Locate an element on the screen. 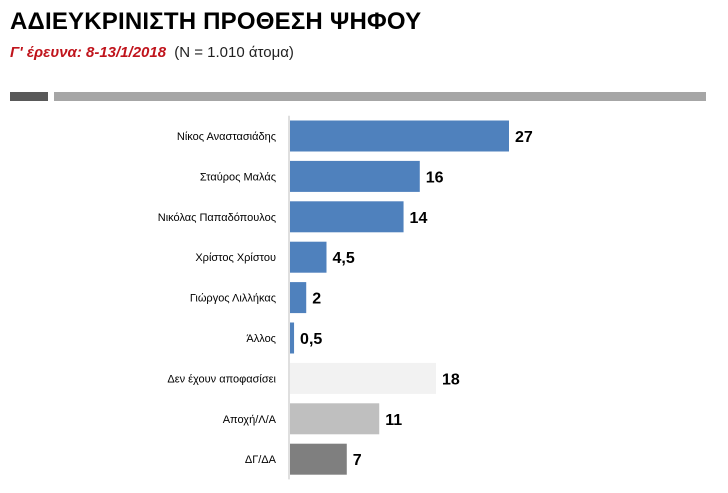 The image size is (728, 493). value-label: 0,5 is located at coordinates (311, 339).